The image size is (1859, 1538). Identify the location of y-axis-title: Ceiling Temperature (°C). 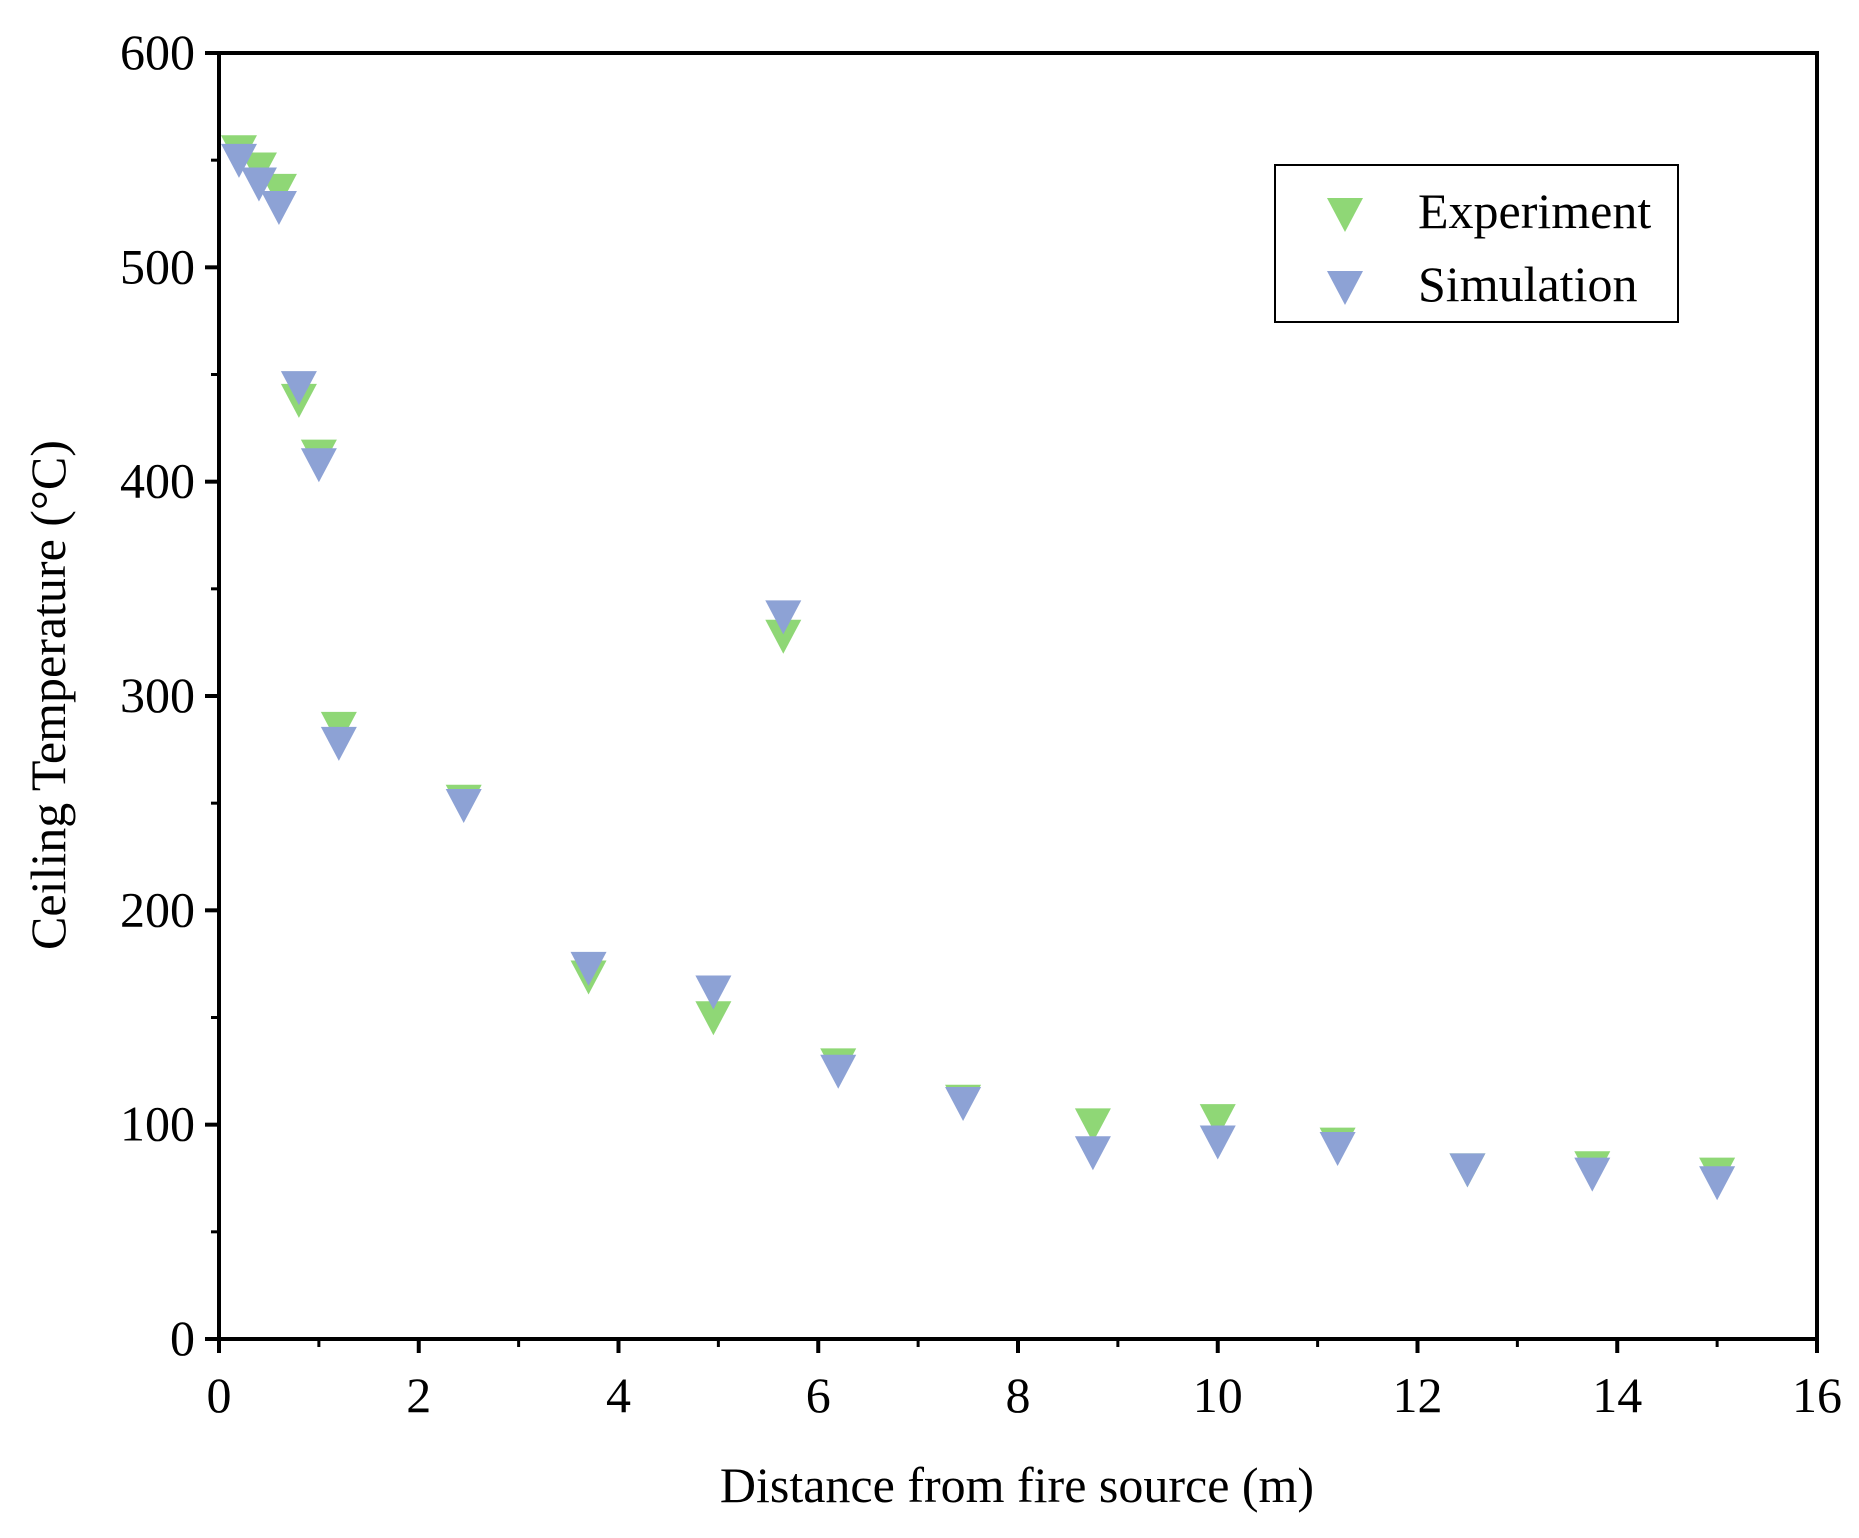
(48, 695).